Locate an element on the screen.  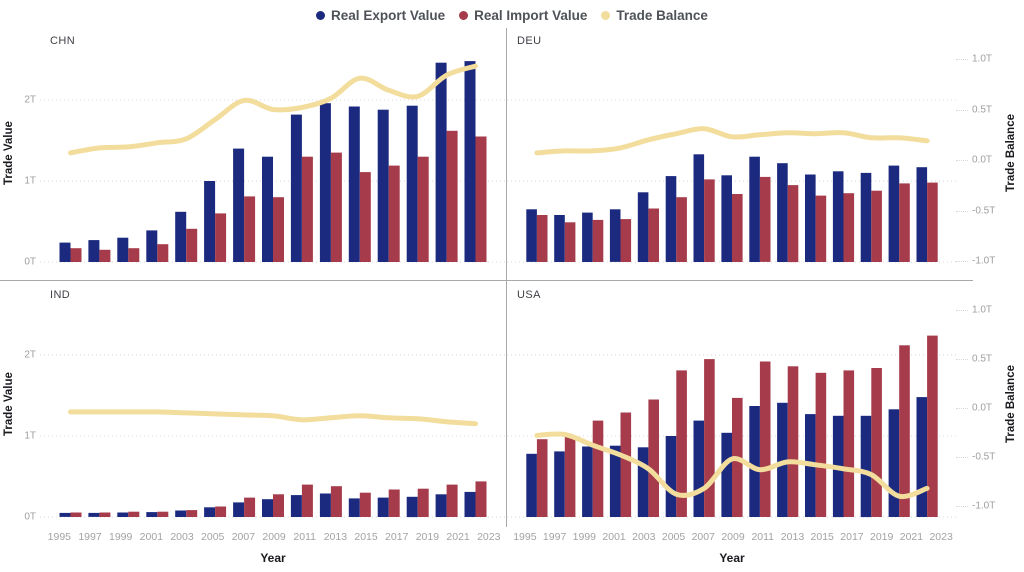
legend-label-balance: Trade Balance is located at coordinates (662, 15).